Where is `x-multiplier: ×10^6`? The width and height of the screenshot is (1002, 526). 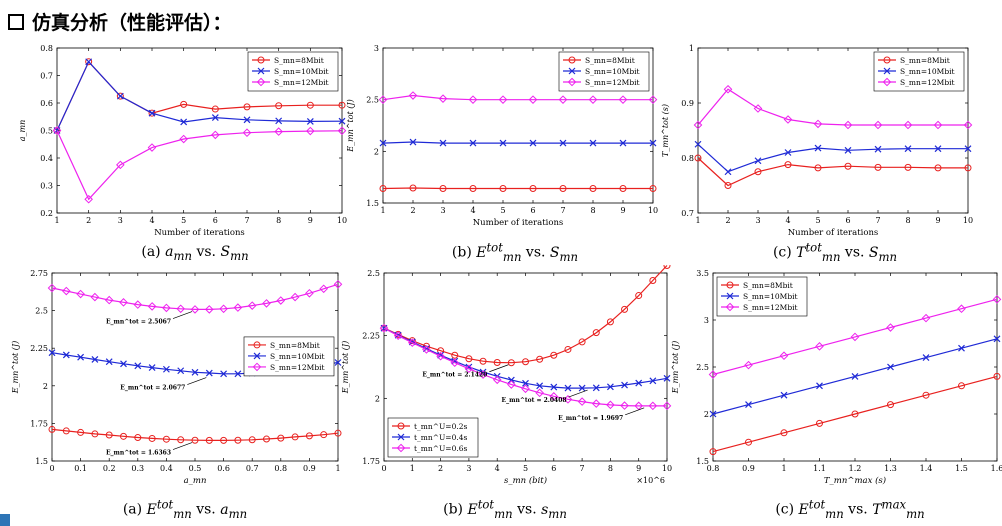
x-multiplier: ×10^6 is located at coordinates (650, 480).